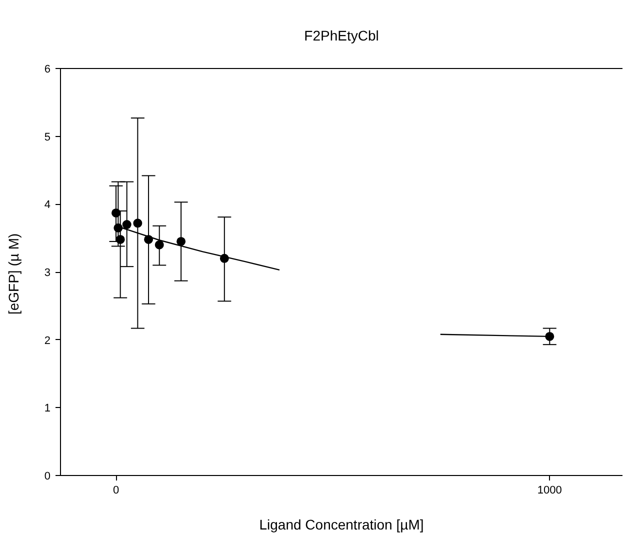  What do you see at coordinates (47, 340) in the screenshot?
I see `y-tick-label: 2` at bounding box center [47, 340].